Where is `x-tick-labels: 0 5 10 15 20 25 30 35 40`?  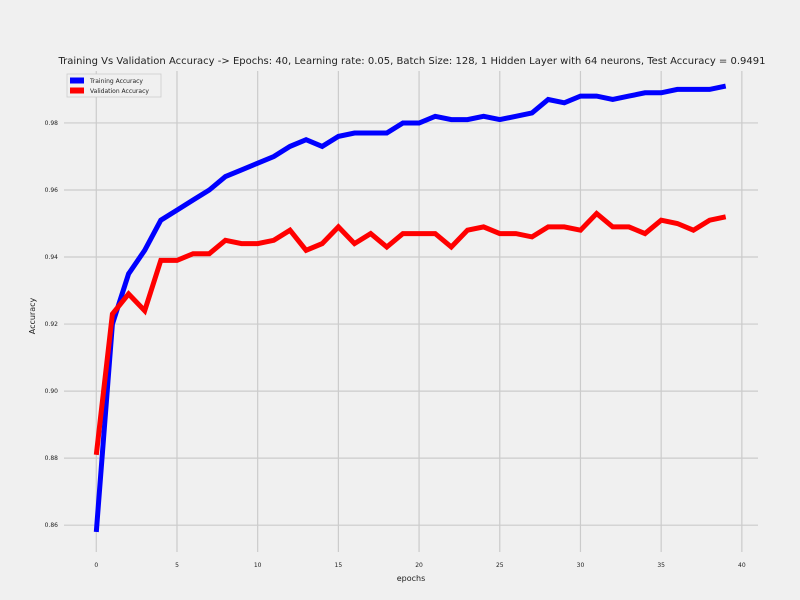 x-tick-labels: 0 5 10 15 20 25 30 35 40 is located at coordinates (419, 565).